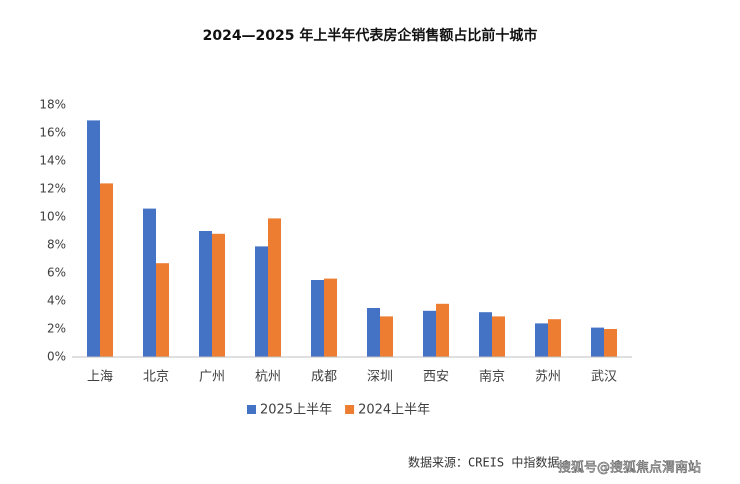 The width and height of the screenshot is (740, 484). What do you see at coordinates (52, 189) in the screenshot?
I see `y-tick-label: 12%` at bounding box center [52, 189].